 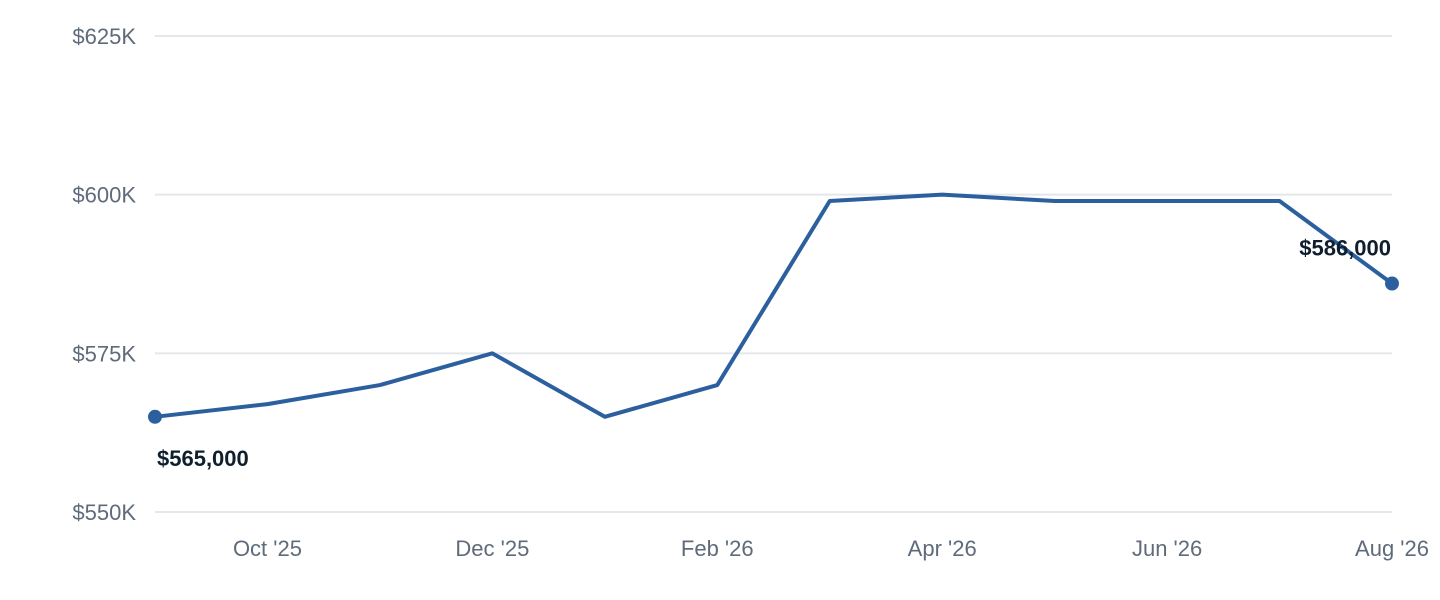 I want to click on data-label: $565,000, so click(x=203, y=458).